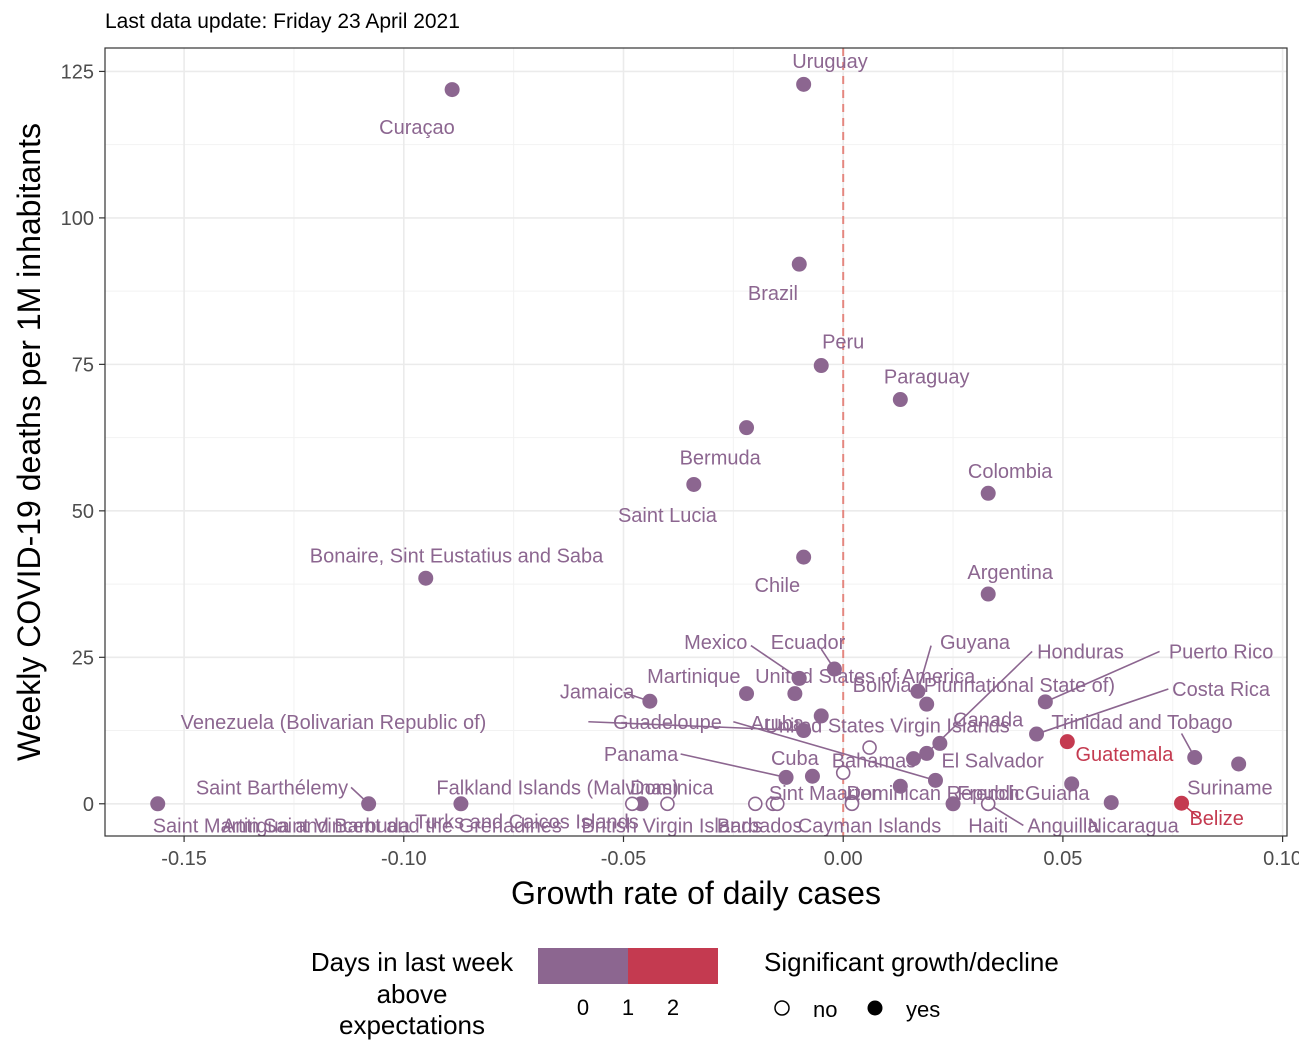 This screenshot has height=1062, width=1299. I want to click on y-axis: 0 25 50 75 100 125, so click(83, 438).